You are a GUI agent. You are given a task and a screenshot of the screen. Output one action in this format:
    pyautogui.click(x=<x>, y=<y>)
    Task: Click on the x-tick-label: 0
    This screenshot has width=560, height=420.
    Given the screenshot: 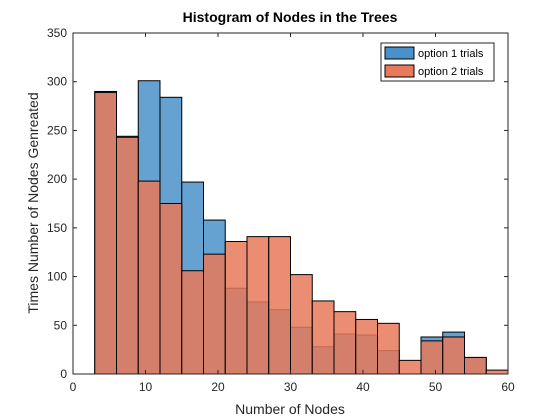 What is the action you would take?
    pyautogui.click(x=73, y=387)
    